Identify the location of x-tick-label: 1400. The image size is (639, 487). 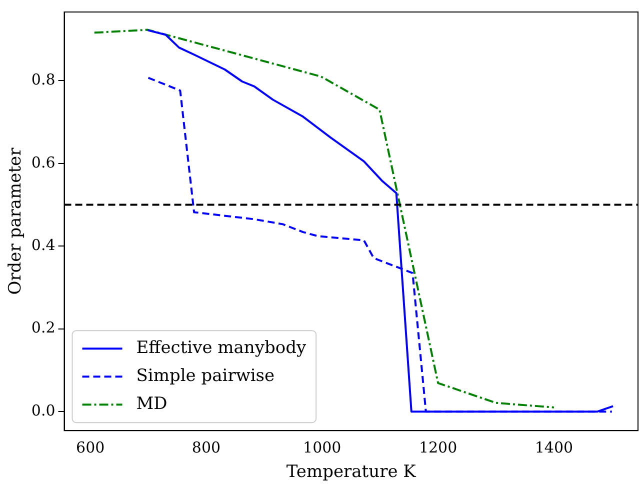
(554, 447).